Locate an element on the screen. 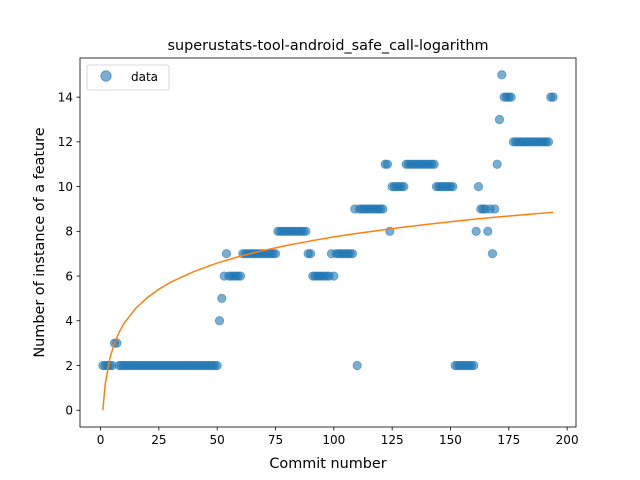 The width and height of the screenshot is (640, 480). y-tick-label: 14 is located at coordinates (65, 97).